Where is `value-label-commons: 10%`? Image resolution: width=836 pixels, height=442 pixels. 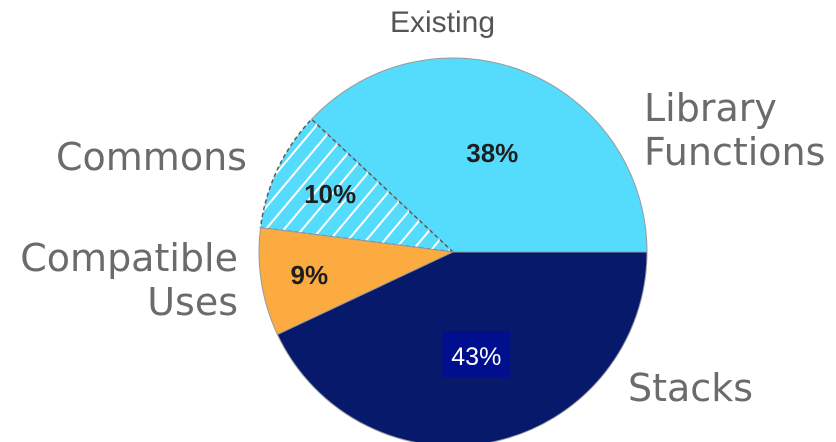 value-label-commons: 10% is located at coordinates (330, 194).